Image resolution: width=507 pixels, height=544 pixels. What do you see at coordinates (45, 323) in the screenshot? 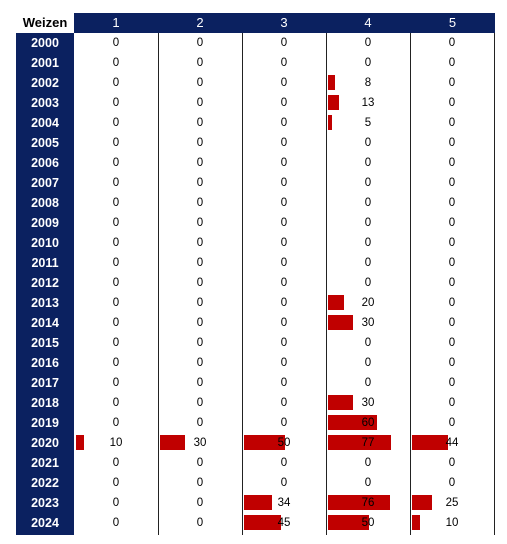
I see `year-label: 2014` at bounding box center [45, 323].